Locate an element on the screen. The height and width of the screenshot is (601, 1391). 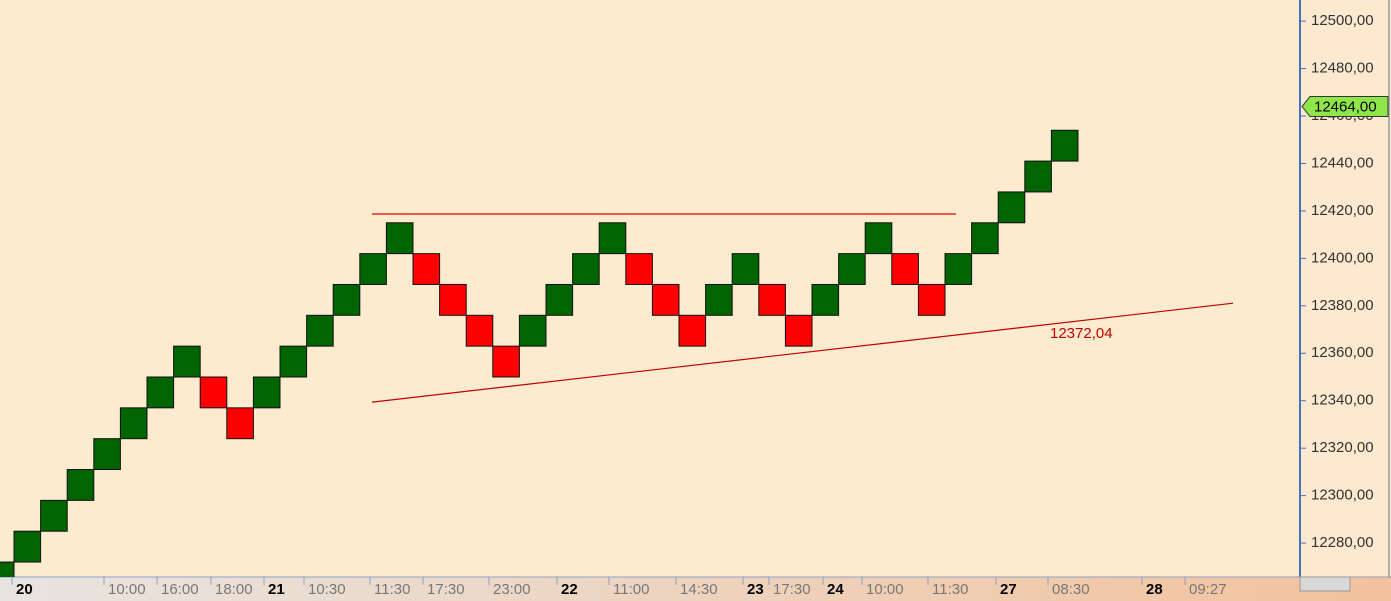
y-tick-label: 12320,00 is located at coordinates (1342, 447).